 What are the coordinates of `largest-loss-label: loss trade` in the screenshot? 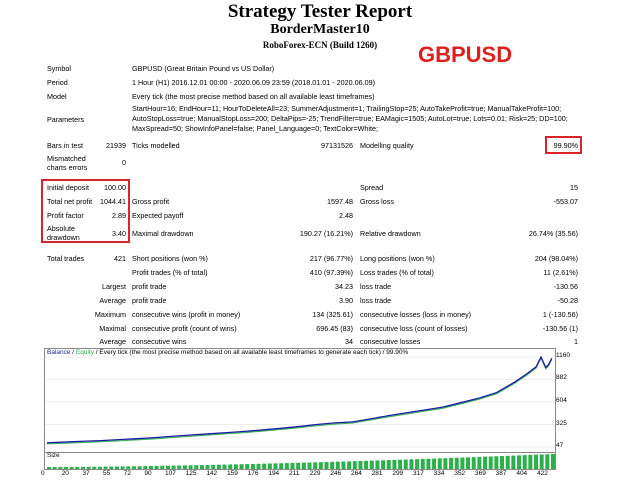 It's located at (376, 286).